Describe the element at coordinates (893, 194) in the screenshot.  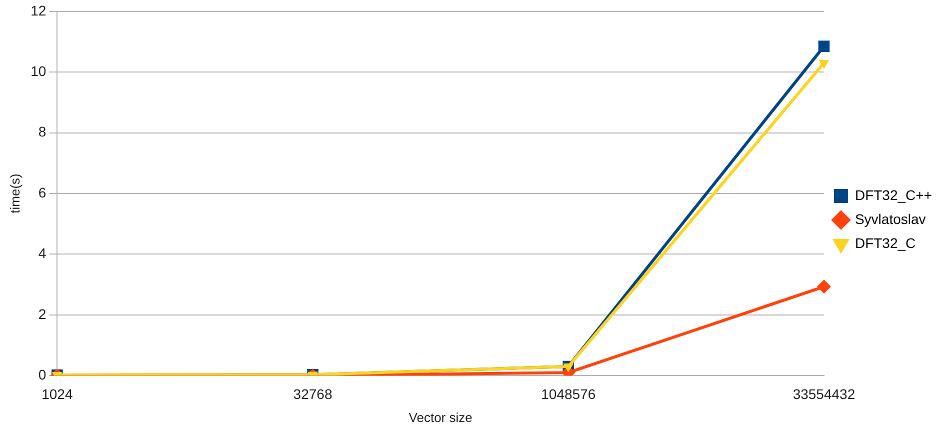
I see `legend-label: DFT32_C++` at that location.